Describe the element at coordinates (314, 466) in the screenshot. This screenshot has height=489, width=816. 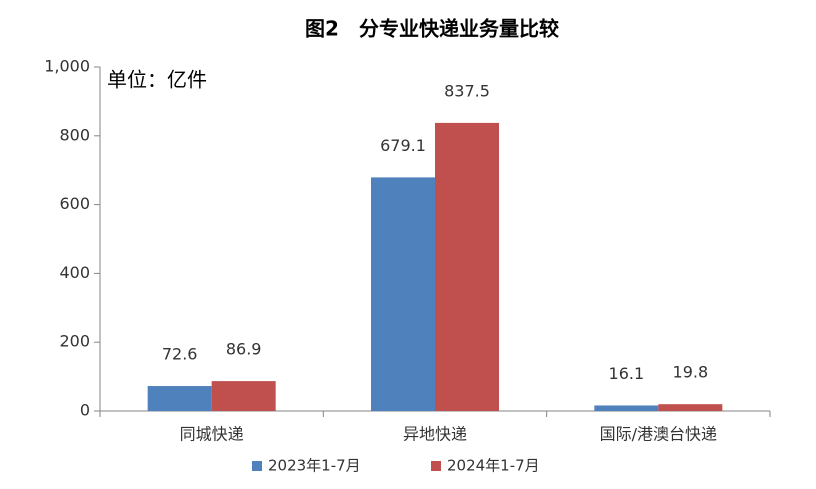
I see `legend-label: 2023年1-7月` at that location.